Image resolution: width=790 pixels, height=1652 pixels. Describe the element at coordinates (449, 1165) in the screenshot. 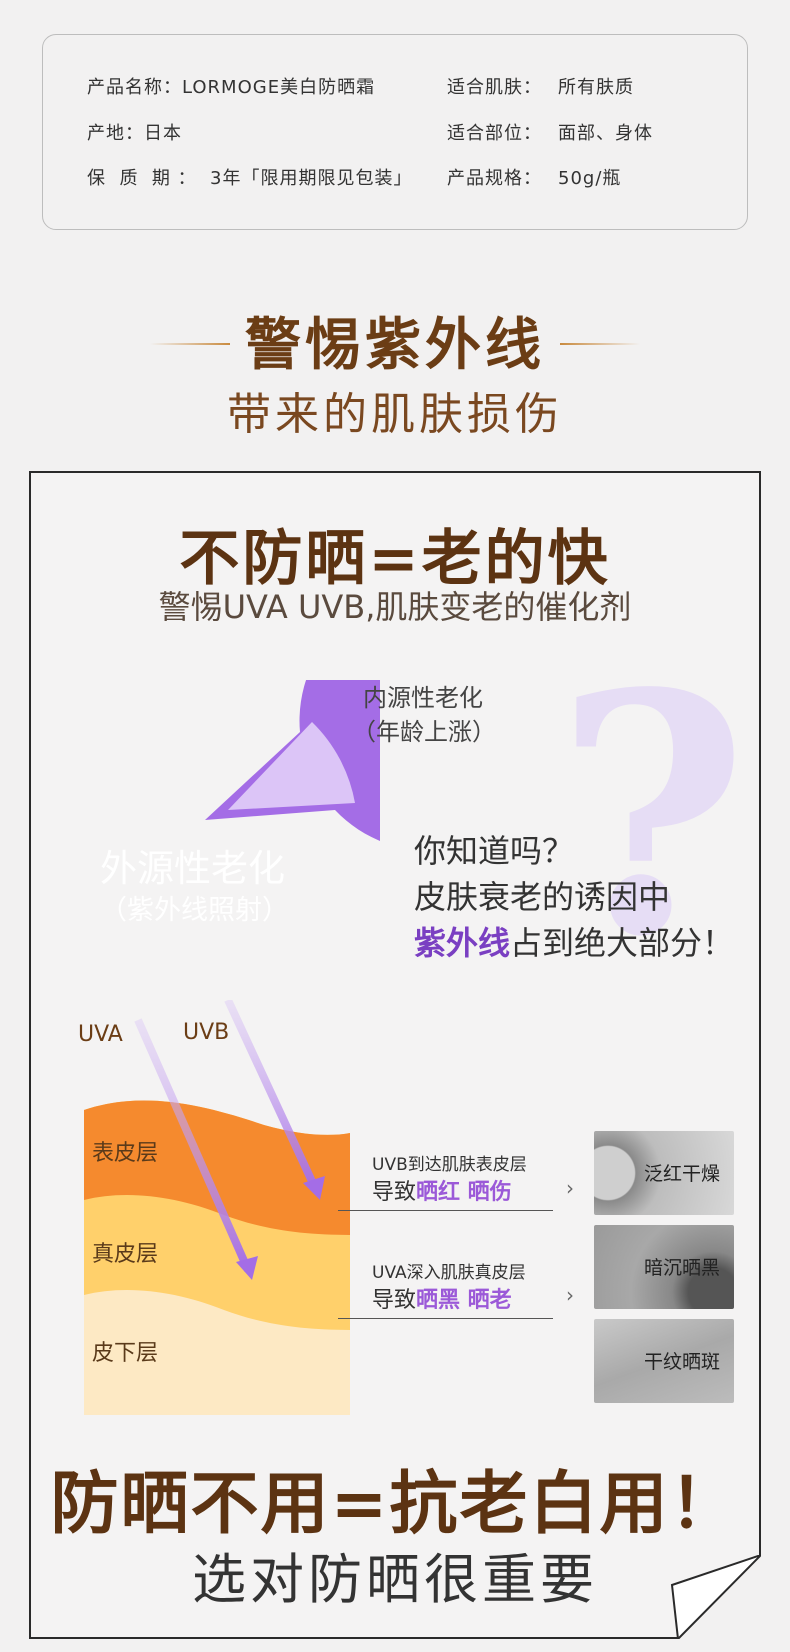

I see `effect-1-title: UVB到达肌肤表皮层` at that location.